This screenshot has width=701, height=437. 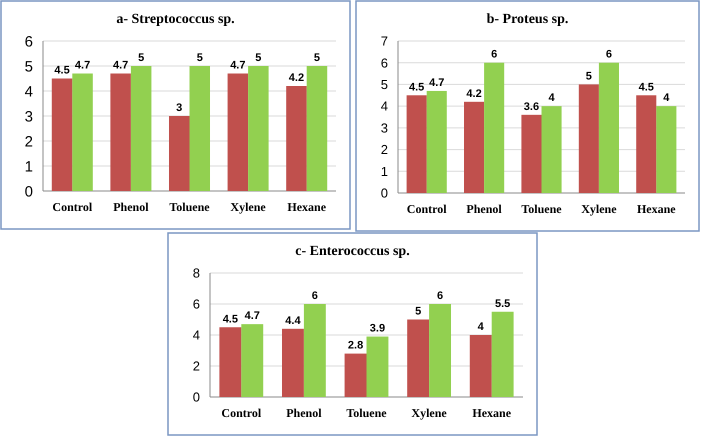 What do you see at coordinates (356, 346) in the screenshot?
I see `data-label: 2.8` at bounding box center [356, 346].